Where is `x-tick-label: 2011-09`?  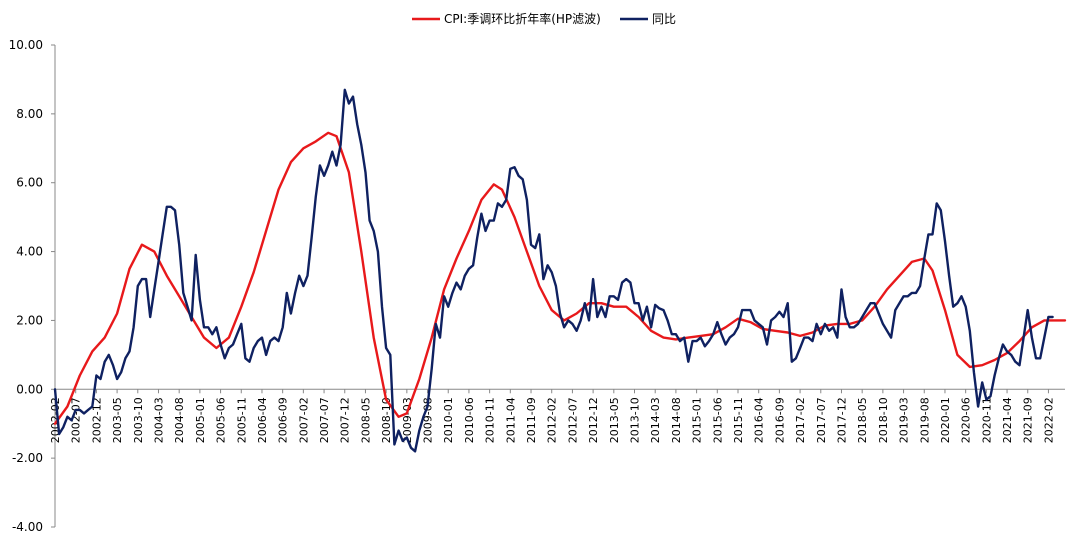 x-tick-label: 2011-09 is located at coordinates (531, 420).